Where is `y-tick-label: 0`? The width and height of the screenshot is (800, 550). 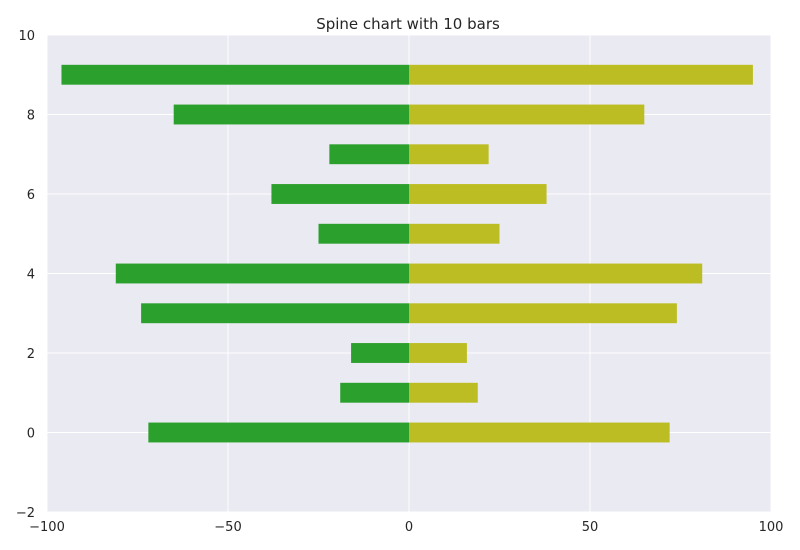
y-tick-label: 0 is located at coordinates (31, 434).